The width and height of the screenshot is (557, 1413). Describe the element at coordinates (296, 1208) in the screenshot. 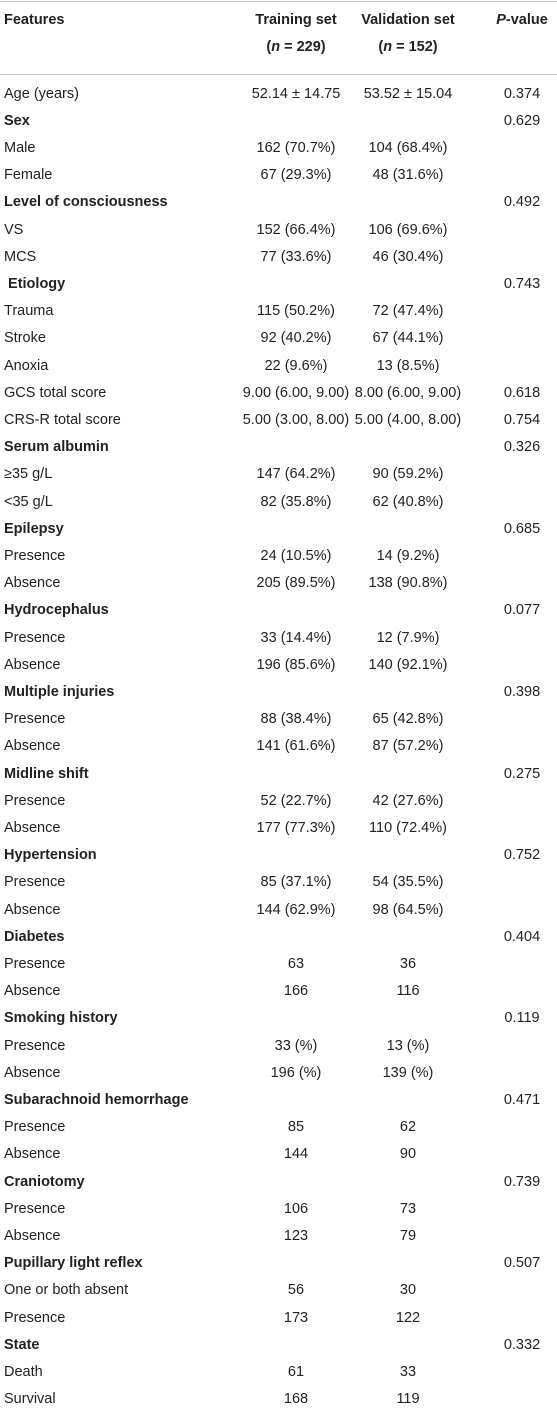

I see `training-value: 106` at that location.